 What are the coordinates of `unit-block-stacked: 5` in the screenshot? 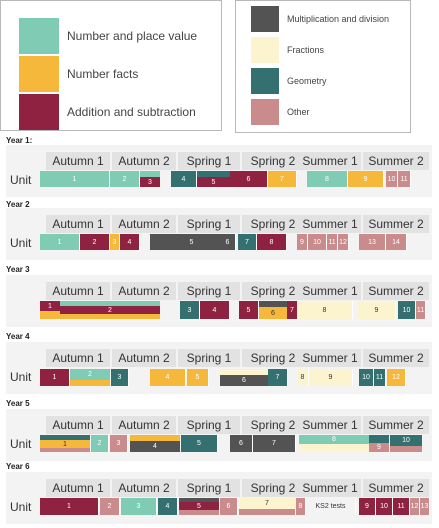 It's located at (199, 506).